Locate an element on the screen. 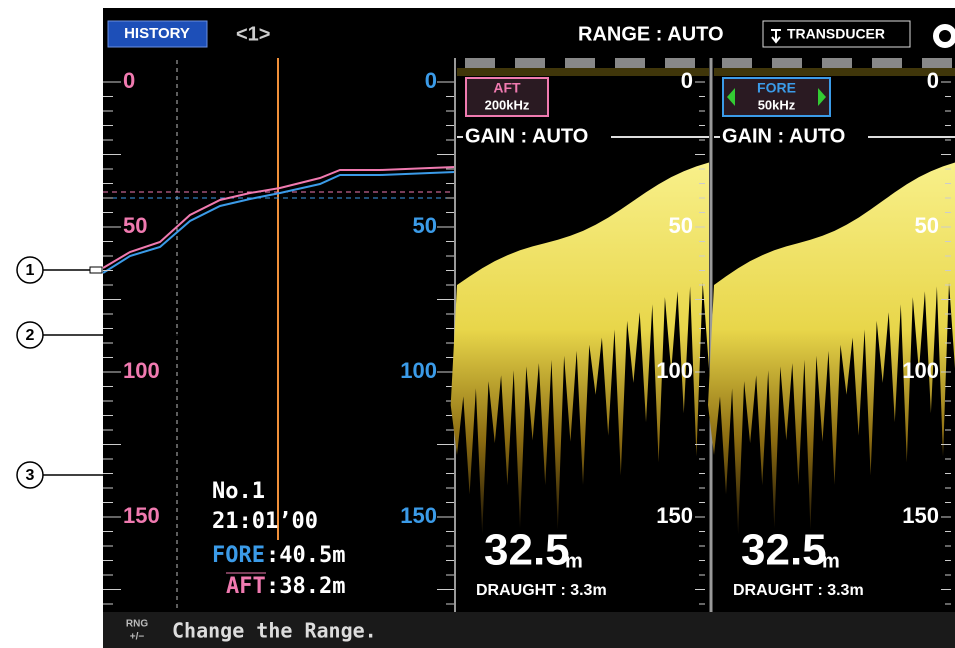  transducer-label: AFT is located at coordinates (507, 88).